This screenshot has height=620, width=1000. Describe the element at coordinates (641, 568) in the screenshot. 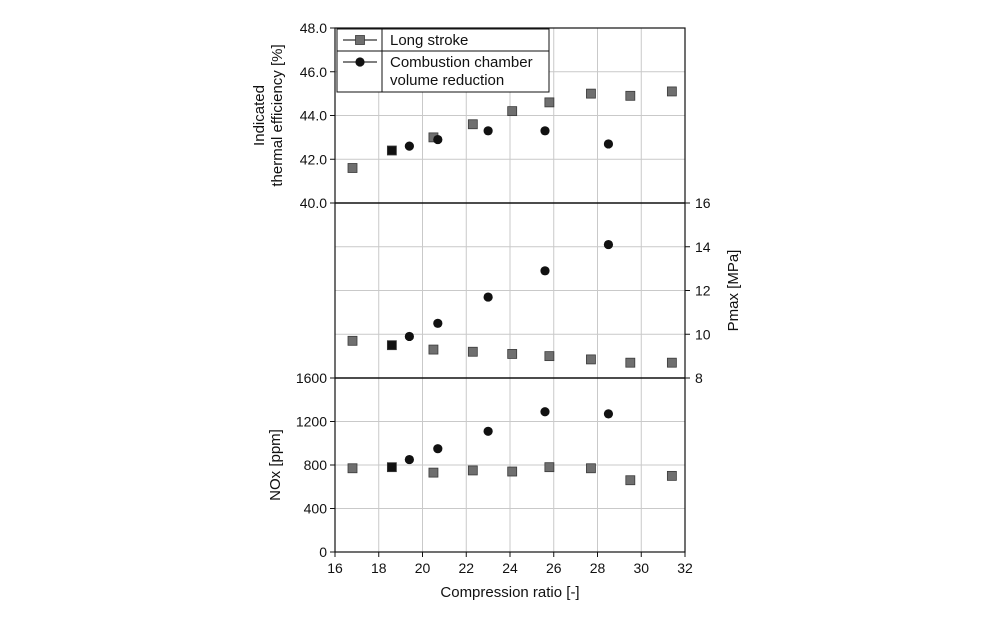

I see `x-tick-label: 30` at that location.